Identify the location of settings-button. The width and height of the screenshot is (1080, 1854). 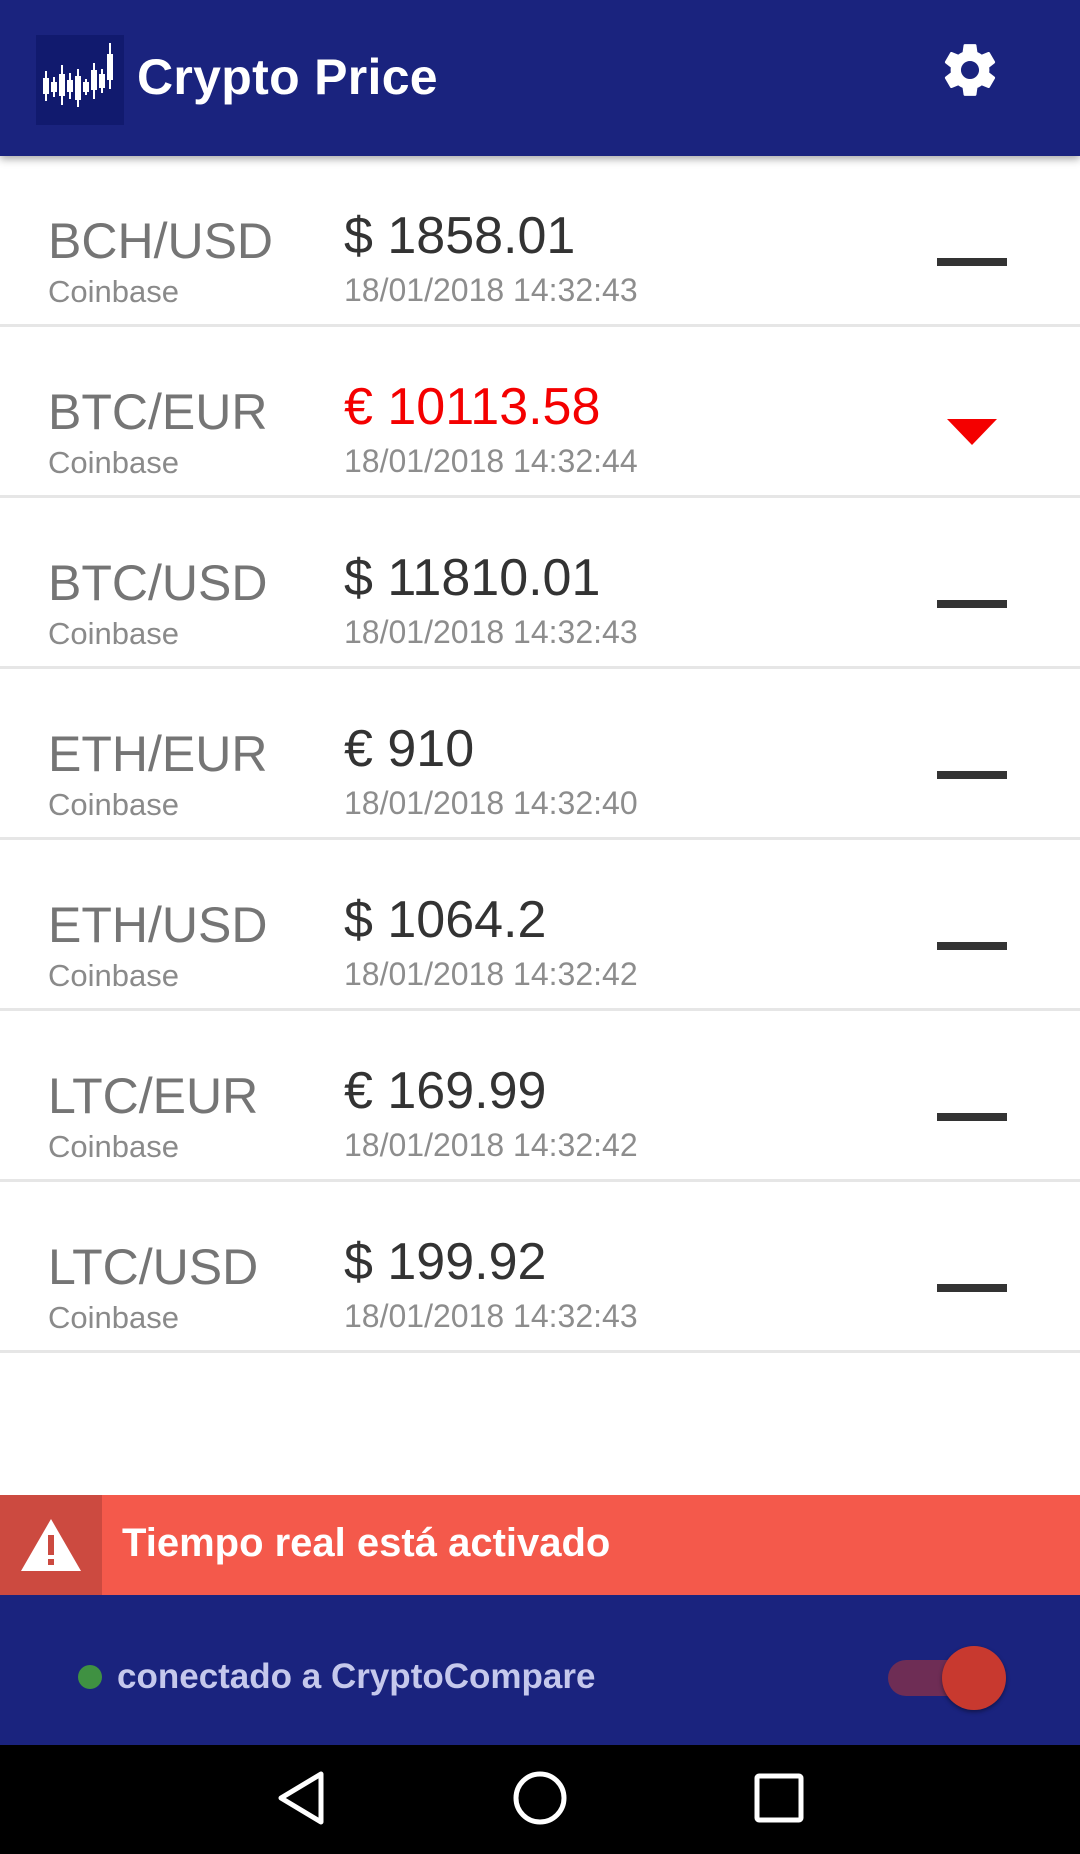
(970, 72).